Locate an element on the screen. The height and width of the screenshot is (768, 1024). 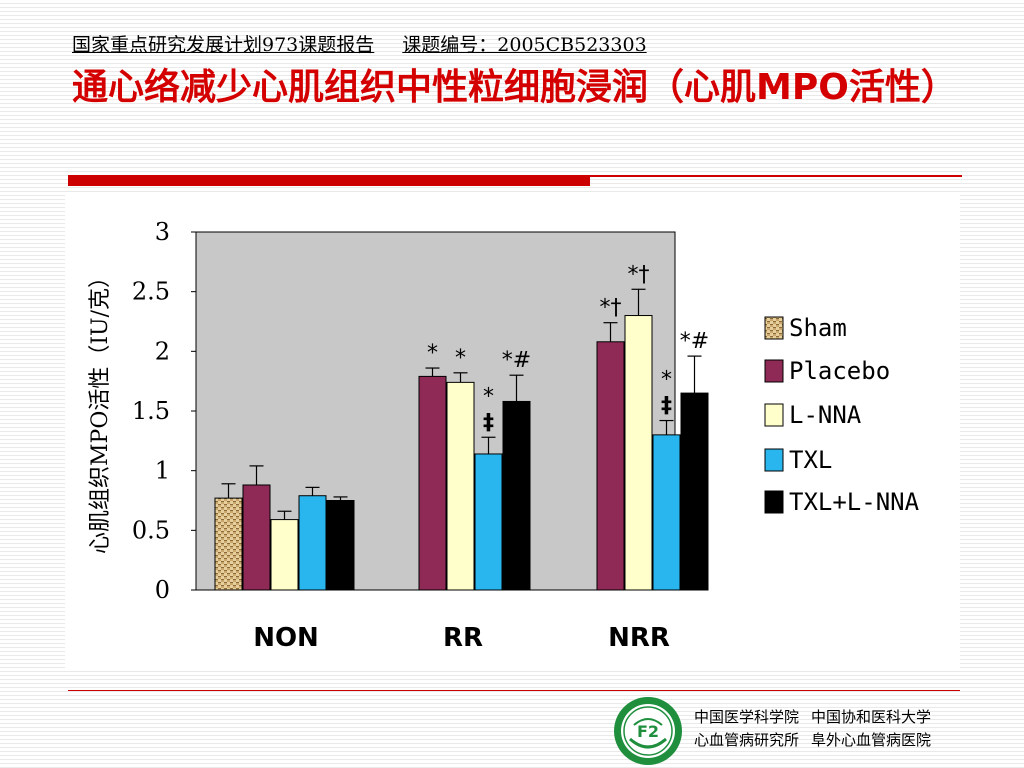
institution-cams: 中国医学科学院 is located at coordinates (747, 717).